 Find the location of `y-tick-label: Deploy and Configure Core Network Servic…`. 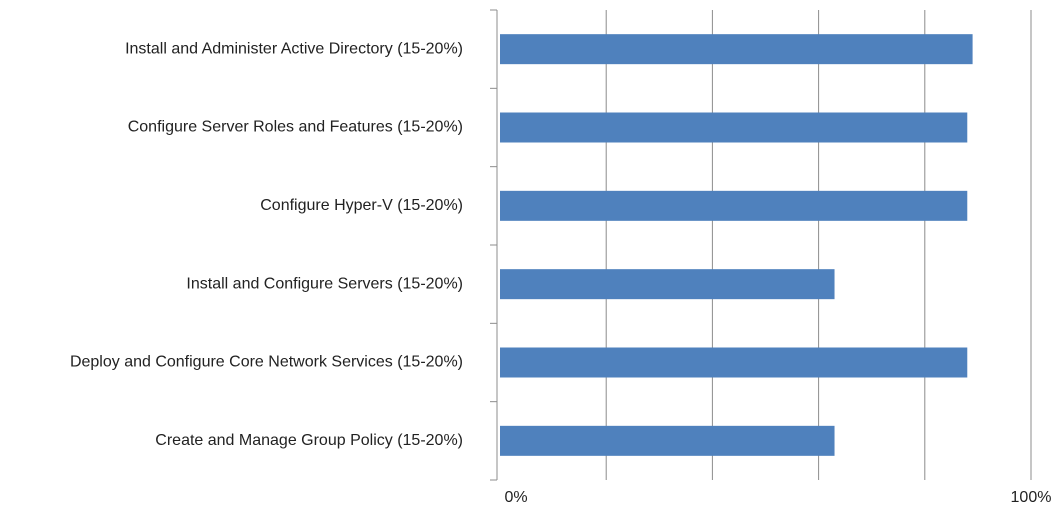

y-tick-label: Deploy and Configure Core Network Servic… is located at coordinates (266, 362).